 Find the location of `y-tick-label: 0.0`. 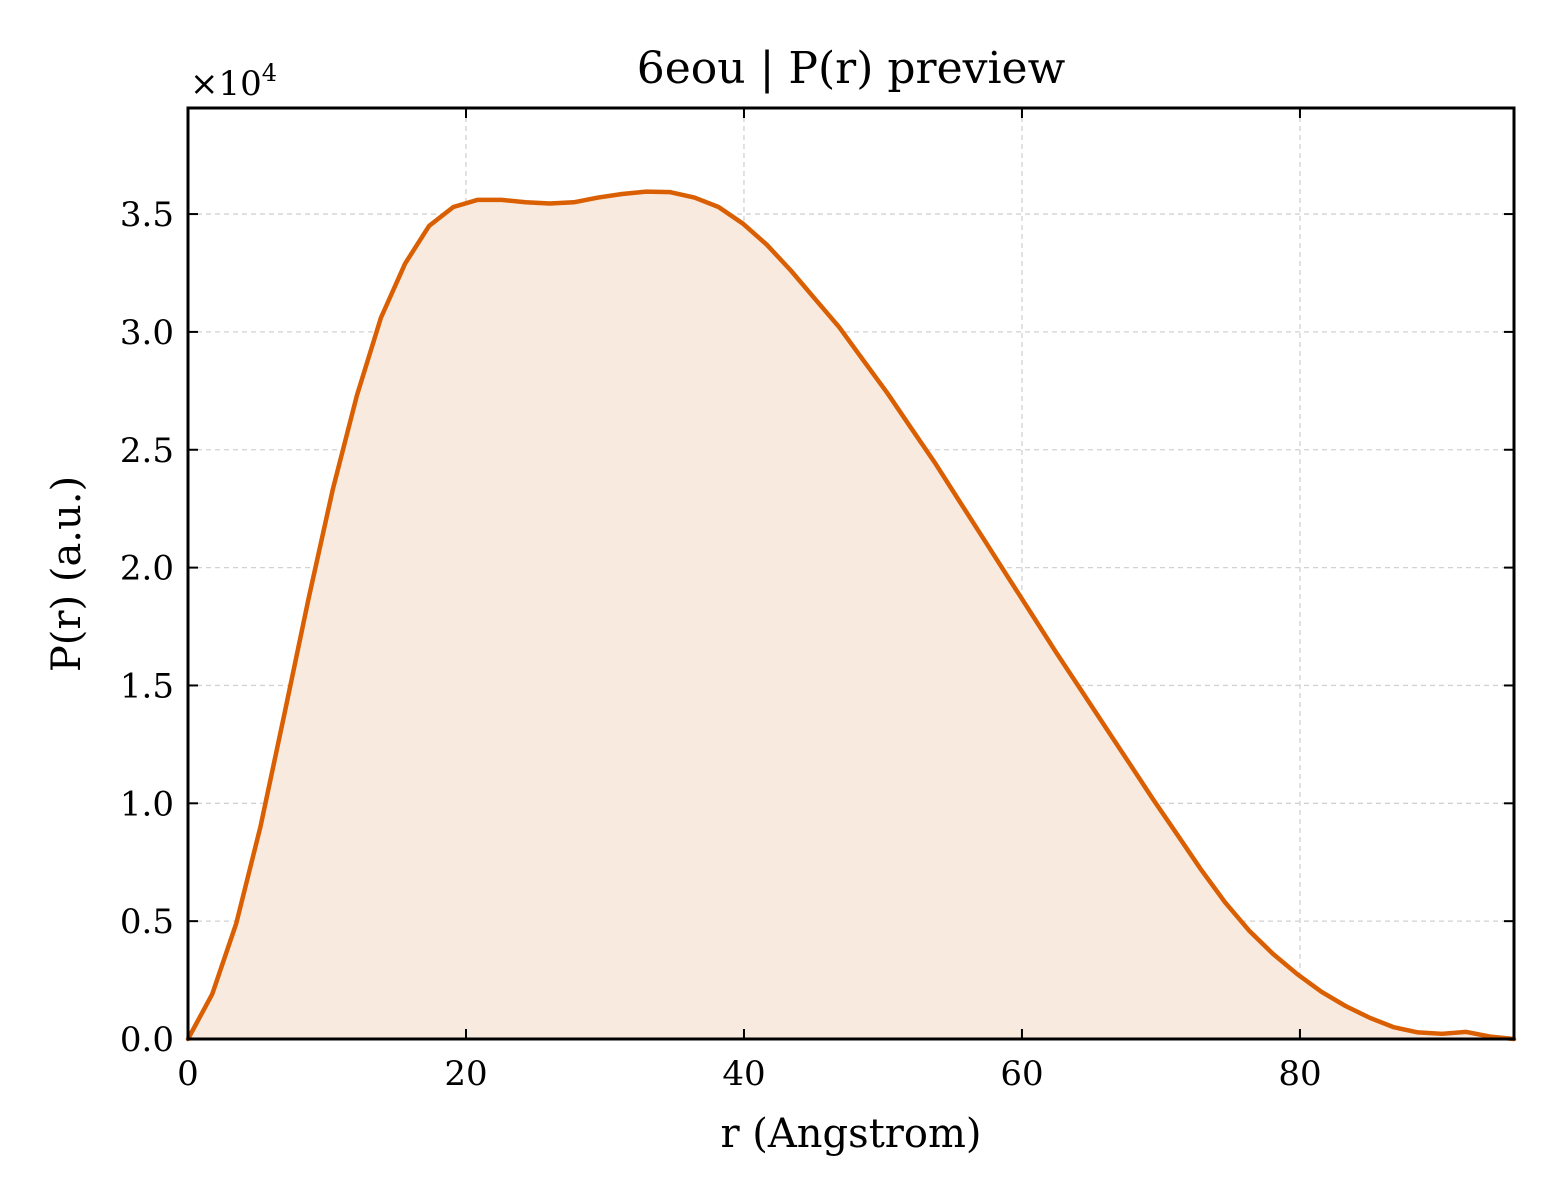

y-tick-label: 0.0 is located at coordinates (147, 1040).